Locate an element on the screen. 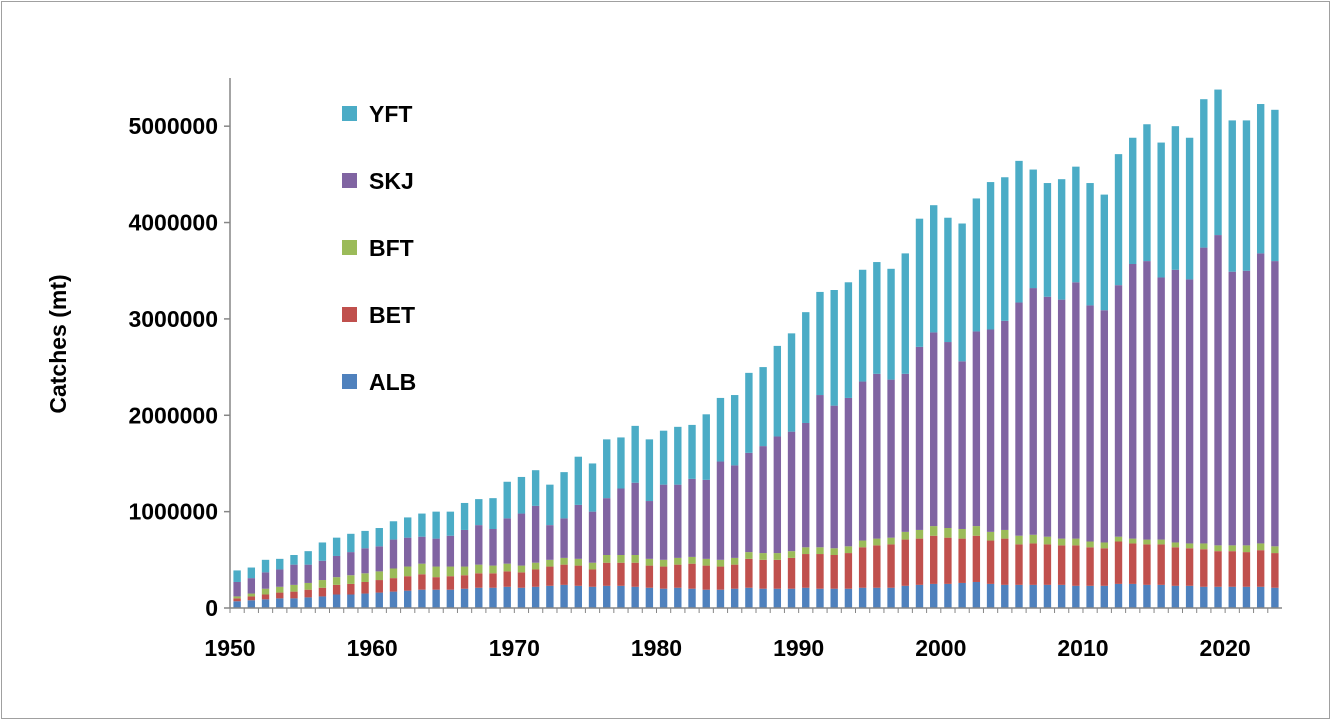 The image size is (1333, 722). bar-bet-2004 is located at coordinates (1005, 561).